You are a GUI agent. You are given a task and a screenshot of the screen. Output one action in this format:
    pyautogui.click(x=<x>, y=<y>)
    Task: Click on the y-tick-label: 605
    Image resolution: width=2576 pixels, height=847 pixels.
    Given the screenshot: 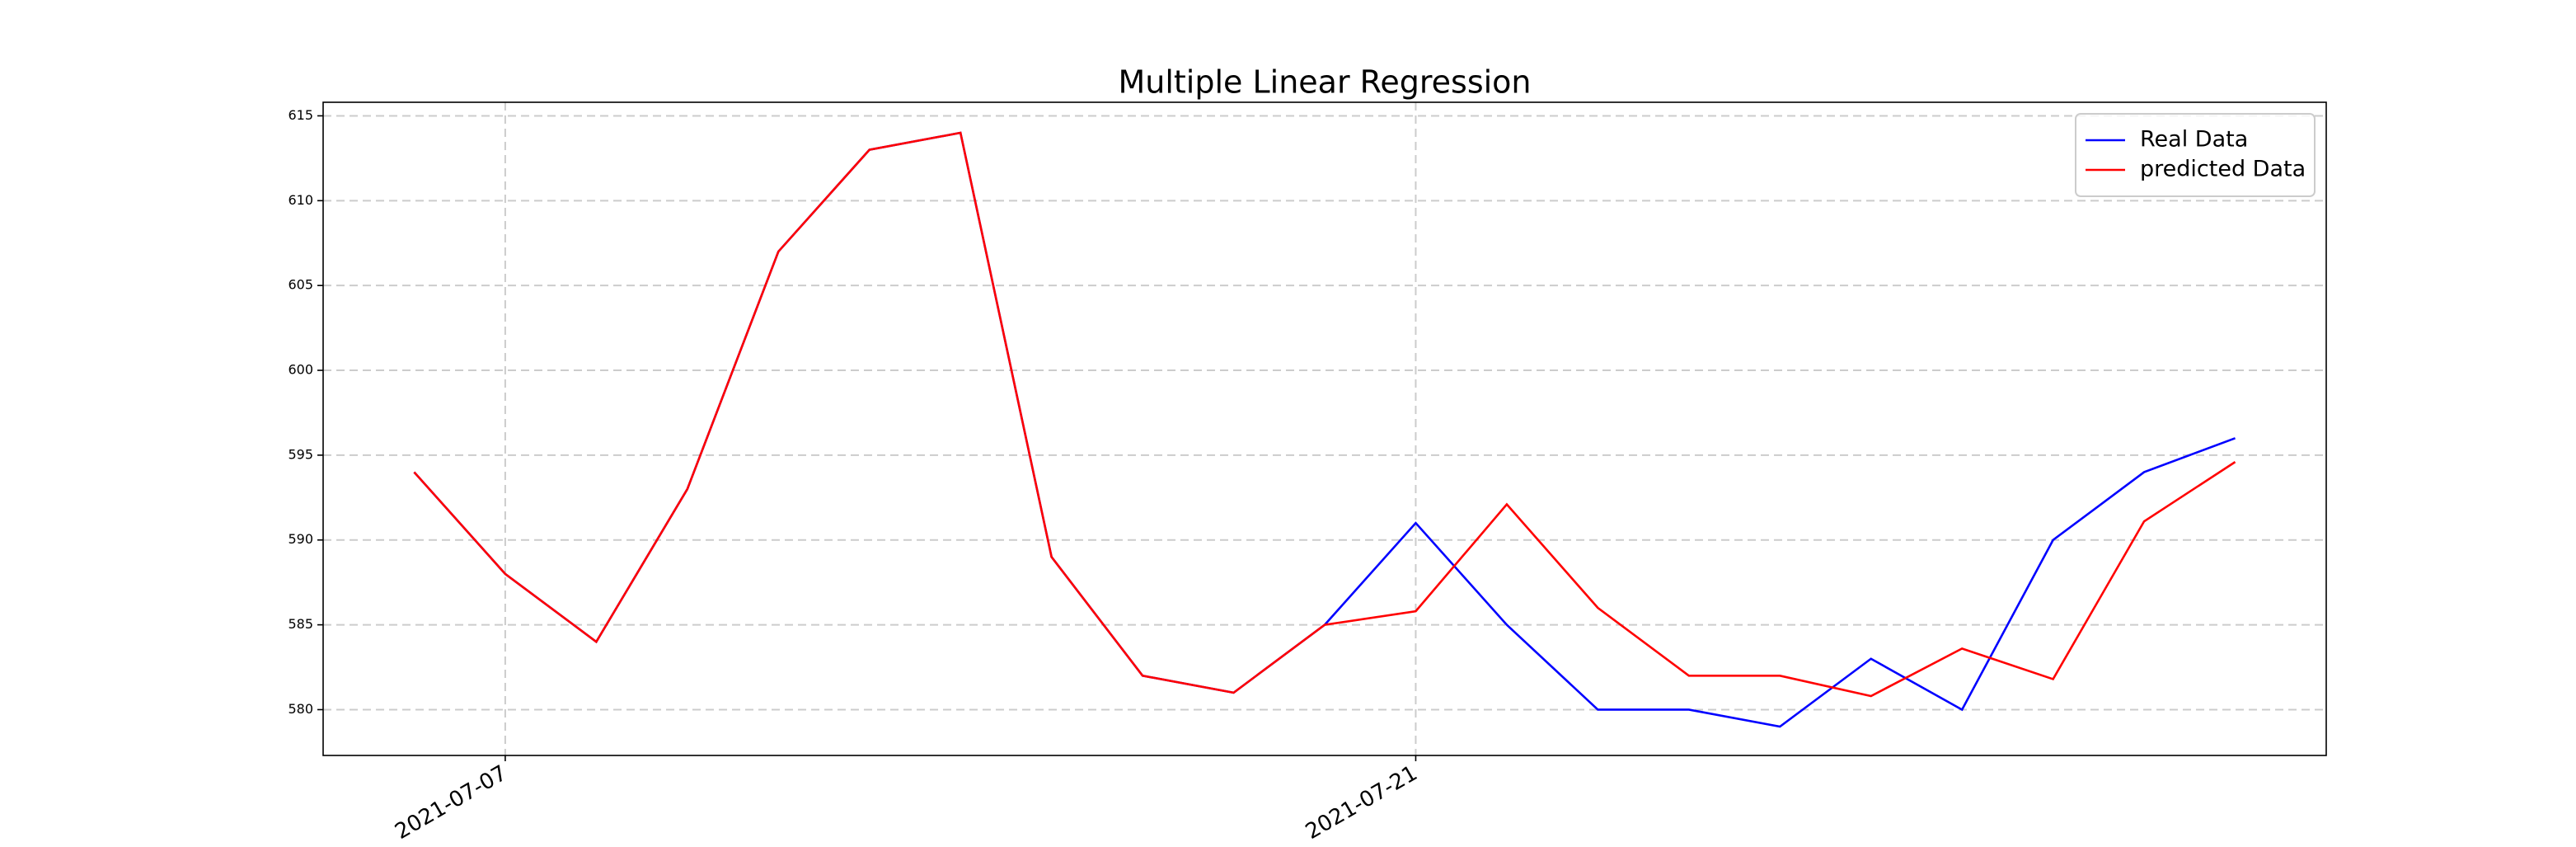 What is the action you would take?
    pyautogui.click(x=300, y=285)
    